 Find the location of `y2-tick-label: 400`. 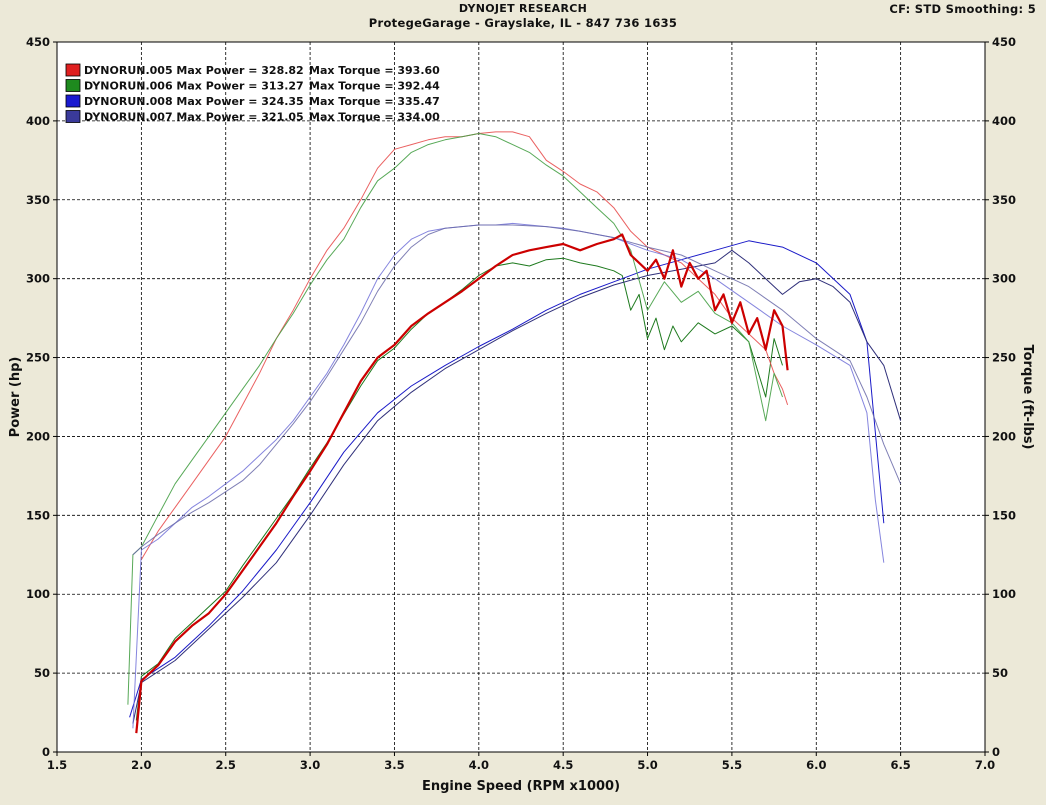

y2-tick-label: 400 is located at coordinates (1004, 121).